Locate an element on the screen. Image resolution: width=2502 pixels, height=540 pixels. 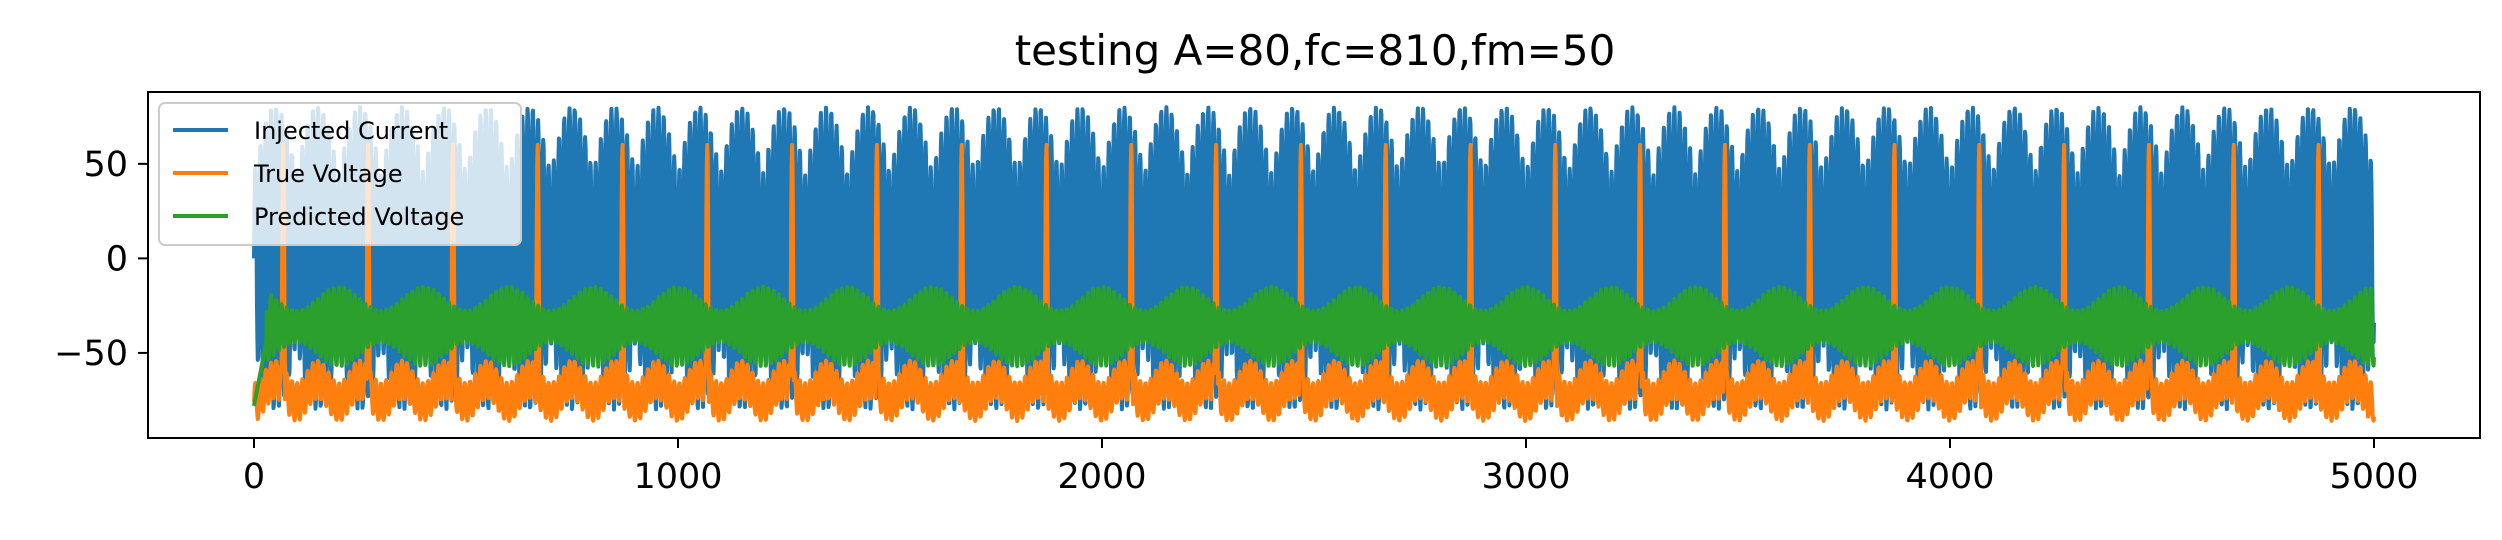
y-tick-label: 50 is located at coordinates (105, 165).